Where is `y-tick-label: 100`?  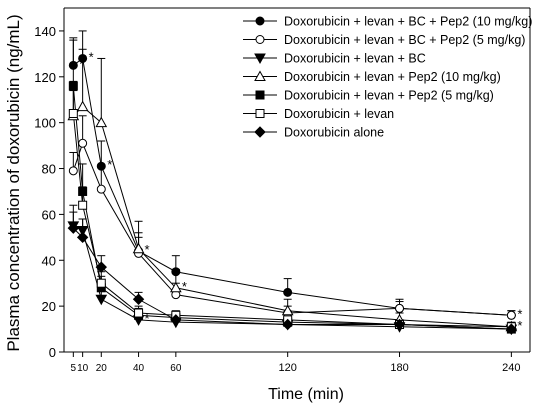
y-tick-label: 100 is located at coordinates (45, 123).